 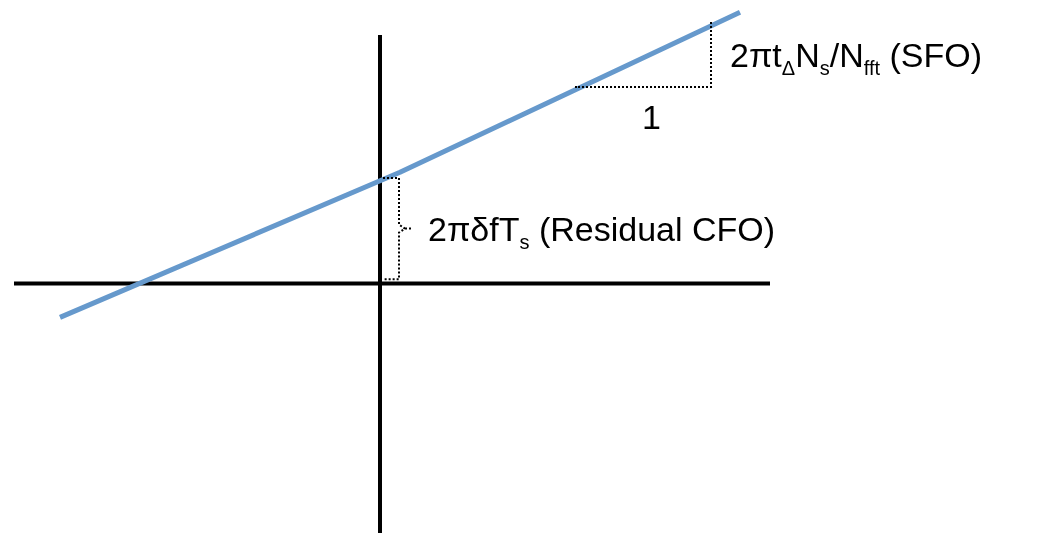 What do you see at coordinates (856, 57) in the screenshot?
I see `annotation: 2πt$_{Δ}$N$_{s}$/N$_{fft}$ (SFO)` at bounding box center [856, 57].